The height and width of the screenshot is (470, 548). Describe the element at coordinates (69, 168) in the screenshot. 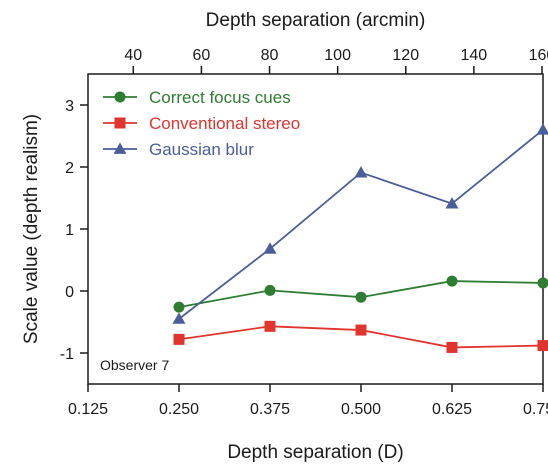

I see `y-tick-label: 2` at that location.